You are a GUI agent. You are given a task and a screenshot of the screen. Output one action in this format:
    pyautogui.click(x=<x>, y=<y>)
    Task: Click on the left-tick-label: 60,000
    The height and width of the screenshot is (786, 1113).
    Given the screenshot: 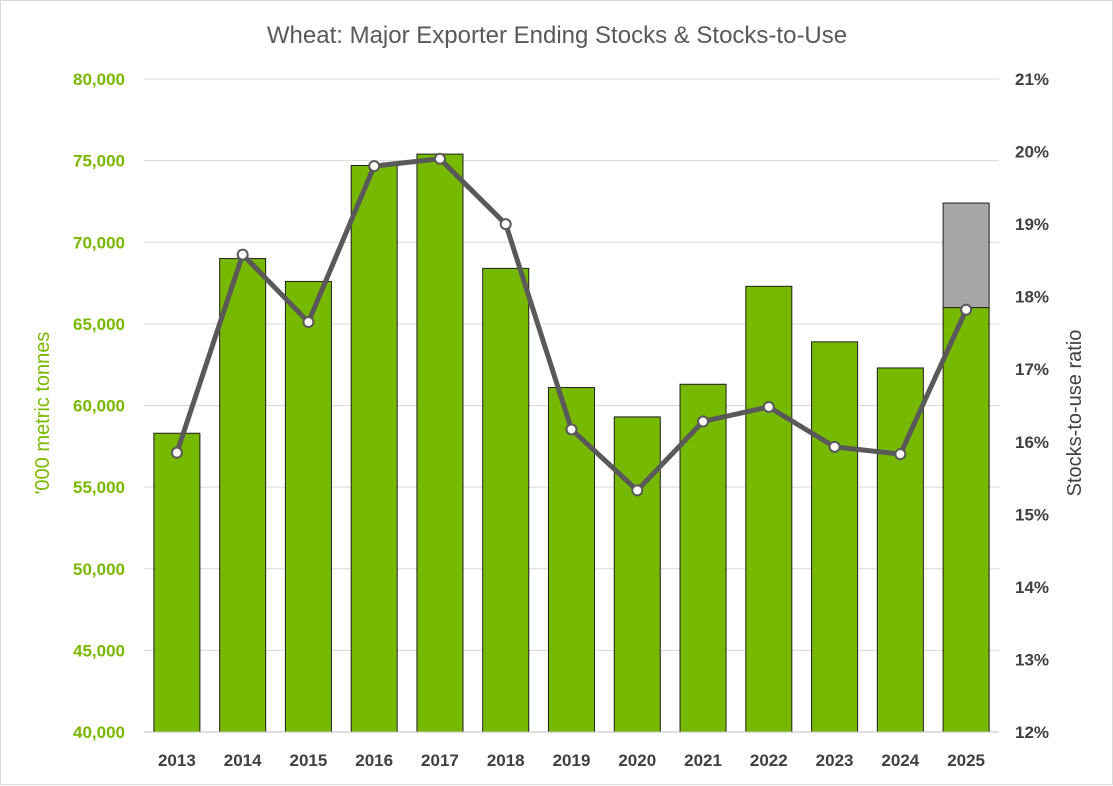 What is the action you would take?
    pyautogui.click(x=99, y=406)
    